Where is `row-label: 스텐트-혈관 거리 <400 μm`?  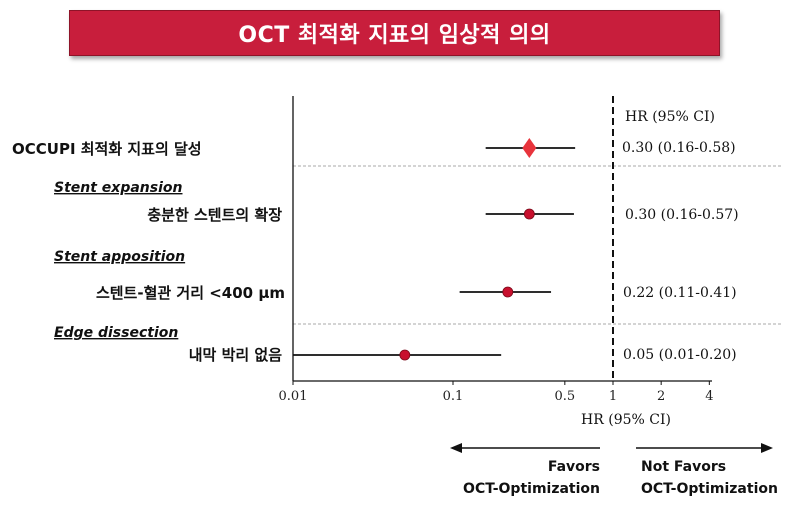 row-label: 스텐트-혈관 거리 <400 μm is located at coordinates (190, 293).